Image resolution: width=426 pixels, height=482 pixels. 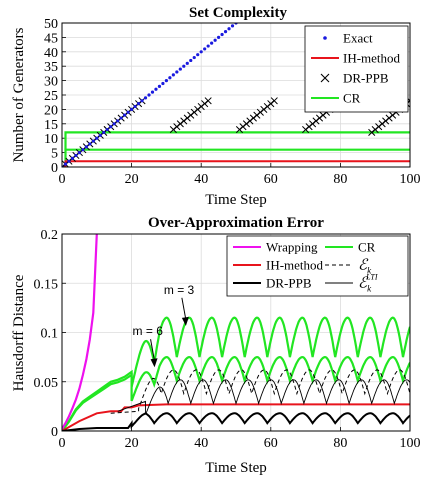 I want to click on bottom-x-tick-label: 40, so click(x=201, y=443).